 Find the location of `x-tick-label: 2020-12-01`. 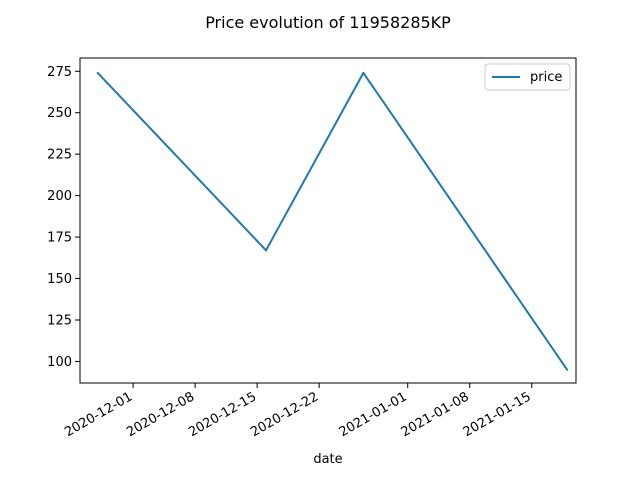

x-tick-label: 2020-12-01 is located at coordinates (98, 414).